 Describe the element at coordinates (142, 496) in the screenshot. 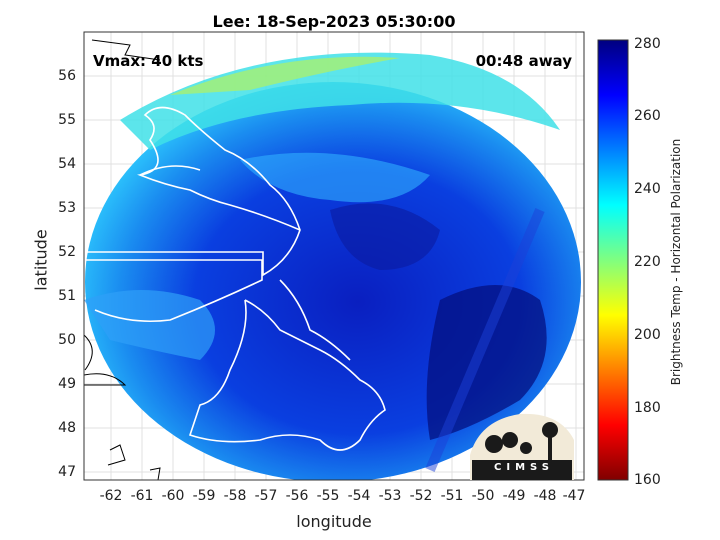

I see `x-tick: -61` at that location.